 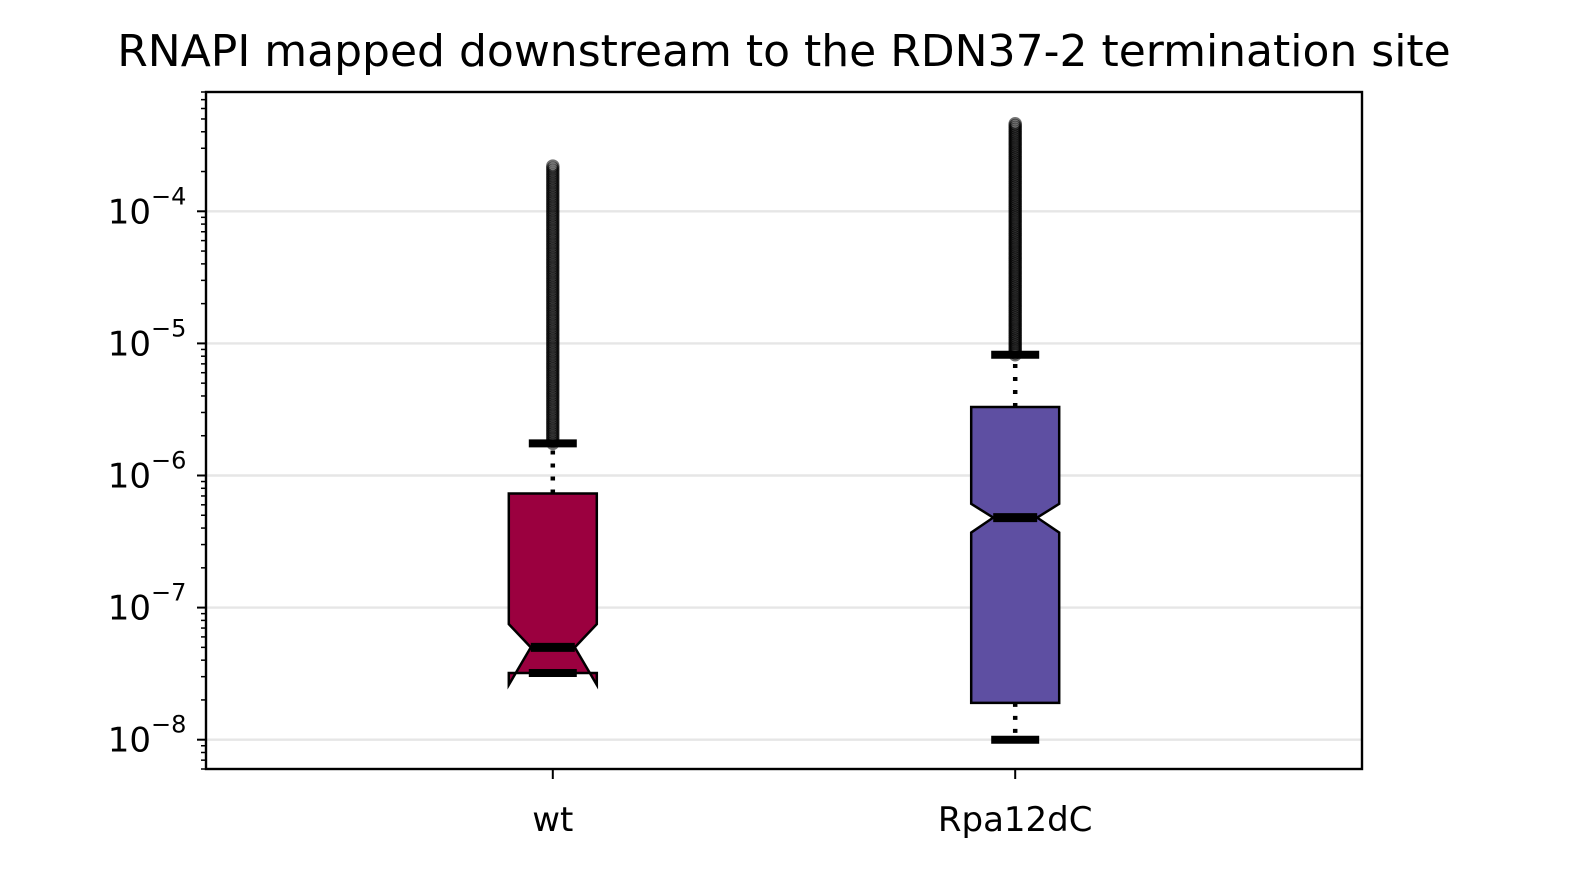 I want to click on y-tick-exponent: −5, so click(x=168, y=328).